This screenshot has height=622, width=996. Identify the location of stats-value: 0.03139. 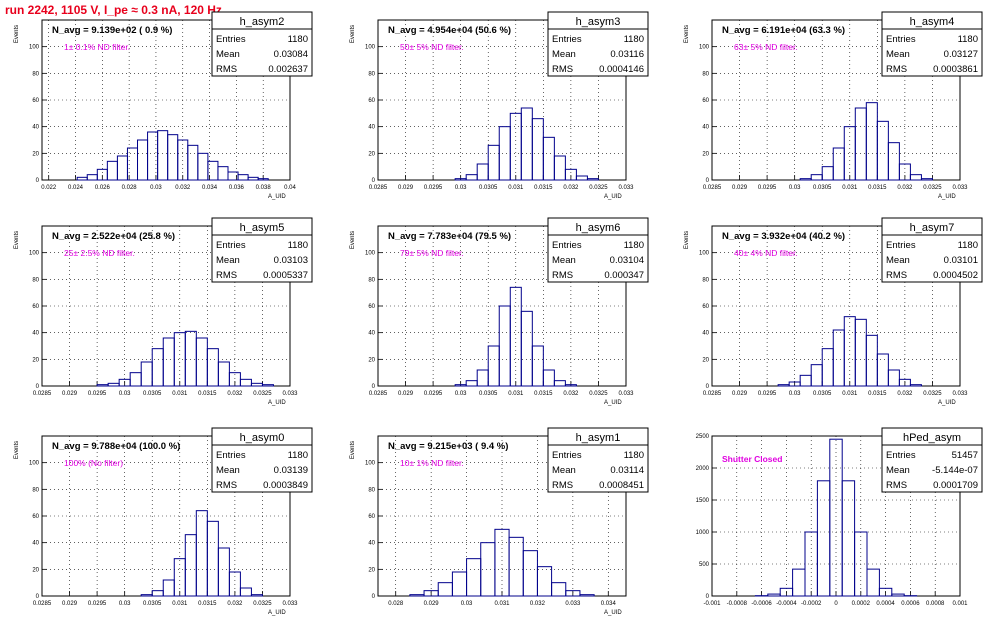
(291, 470).